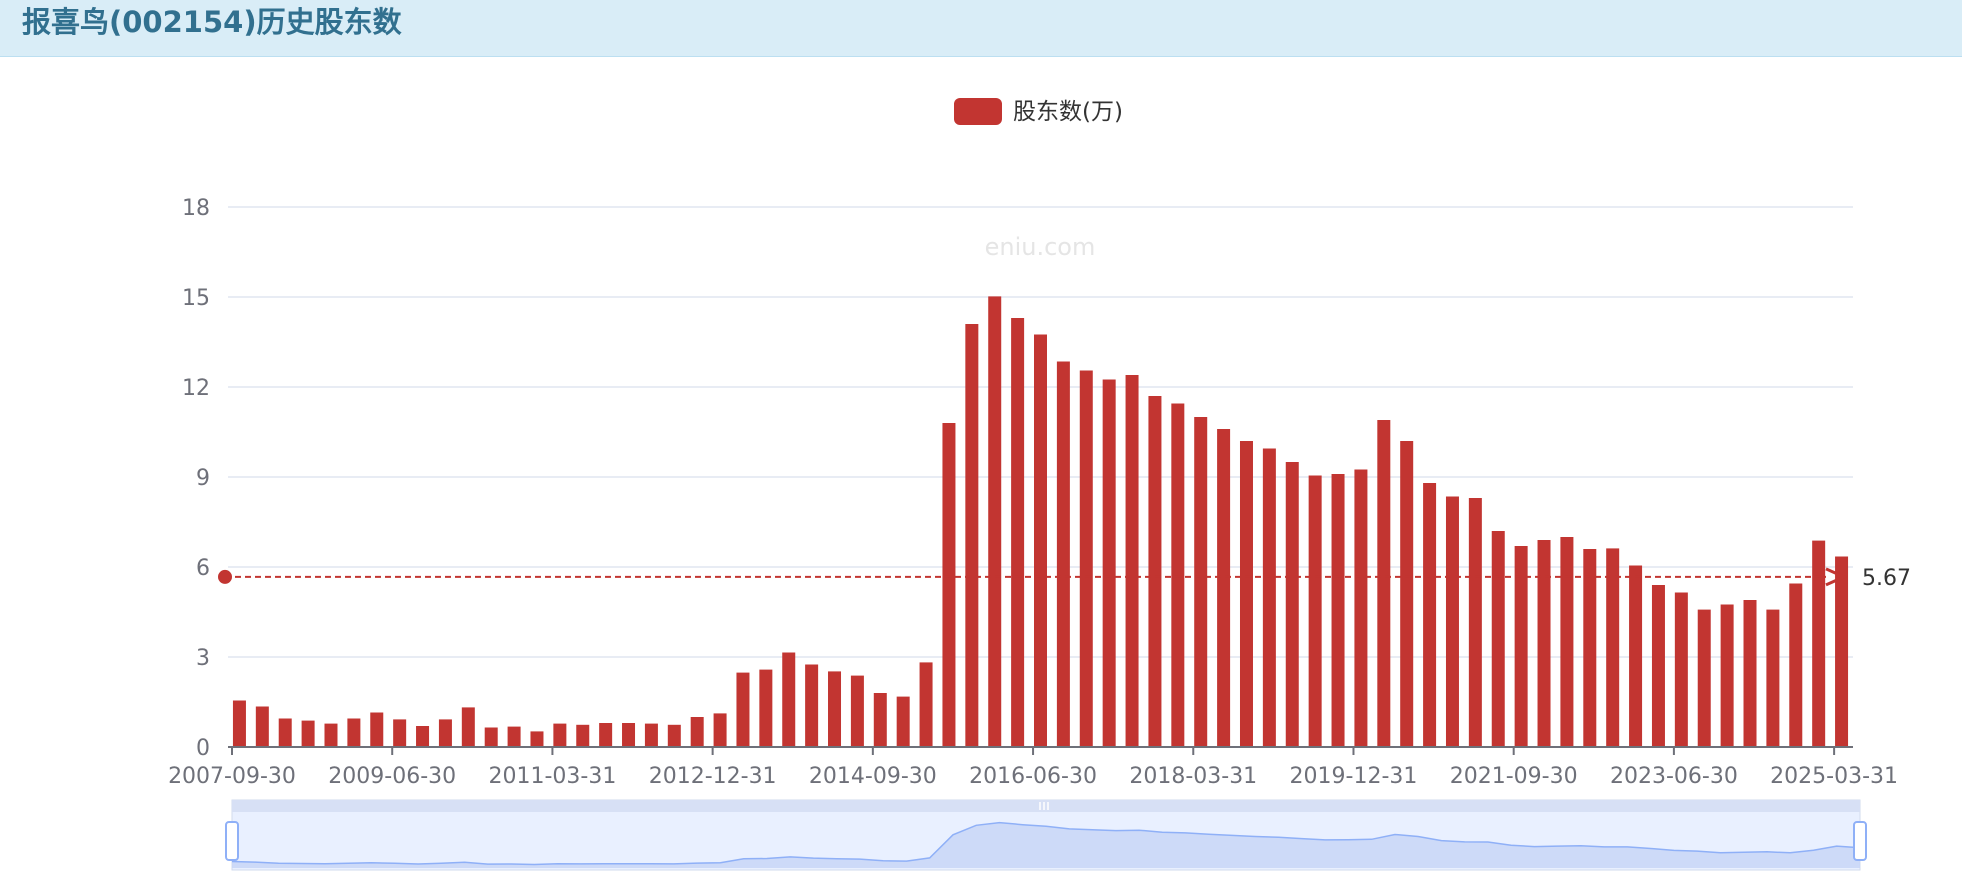 The width and height of the screenshot is (1962, 880). What do you see at coordinates (212, 22) in the screenshot?
I see `page-title: 报喜鸟(002154)历史股东数` at bounding box center [212, 22].